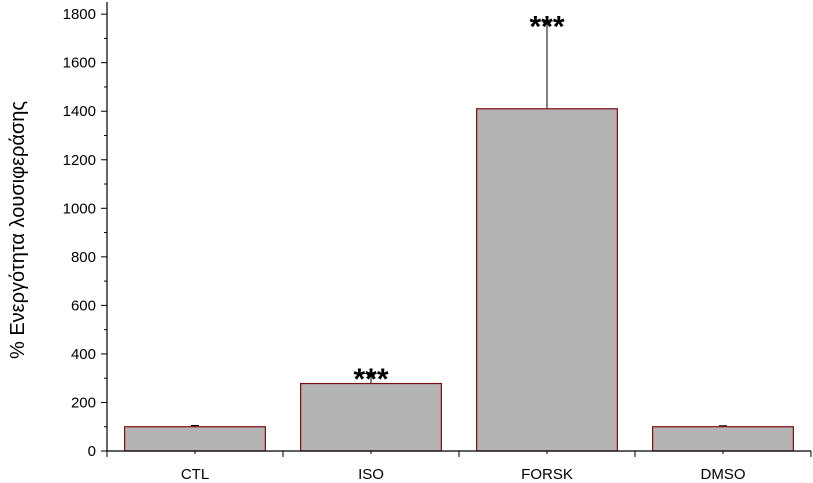  What do you see at coordinates (79, 208) in the screenshot?
I see `y-tick-label: 1000` at bounding box center [79, 208].